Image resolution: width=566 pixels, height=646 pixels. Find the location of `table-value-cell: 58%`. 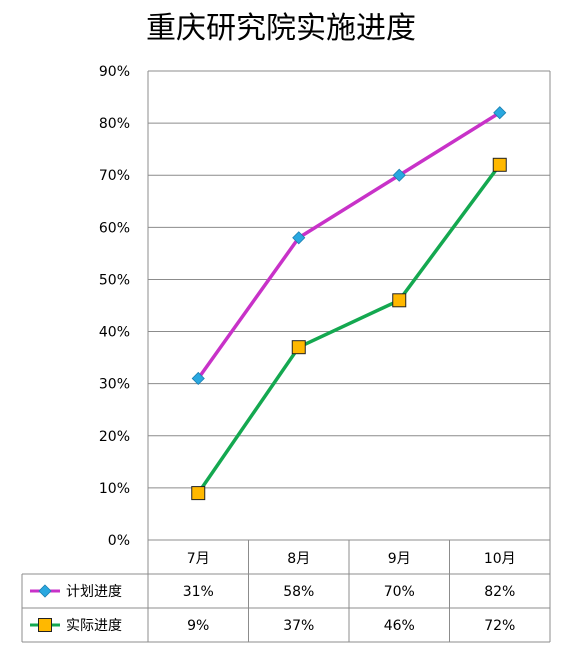

table-value-cell: 58% is located at coordinates (298, 592).